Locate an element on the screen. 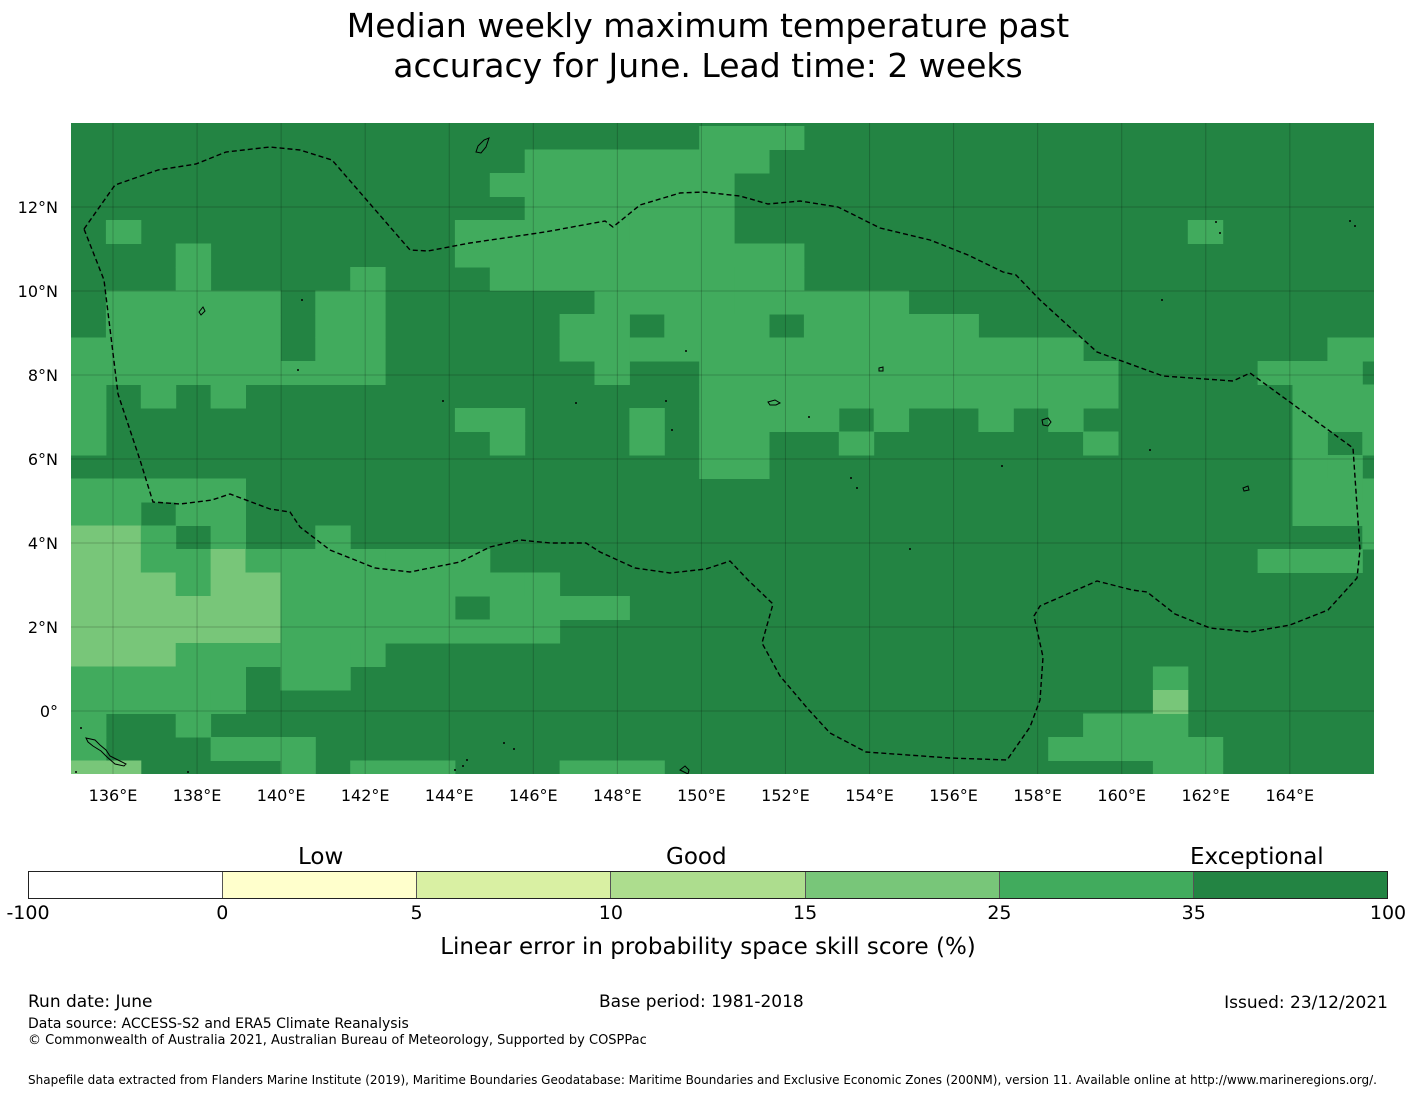 The height and width of the screenshot is (1095, 1416). latitude-label: 8°N is located at coordinates (43, 375).